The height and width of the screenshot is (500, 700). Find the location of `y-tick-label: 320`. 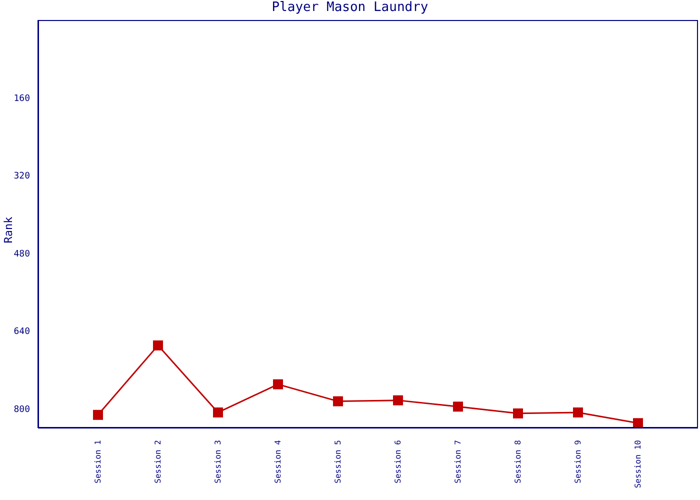

y-tick-label: 320 is located at coordinates (22, 177).